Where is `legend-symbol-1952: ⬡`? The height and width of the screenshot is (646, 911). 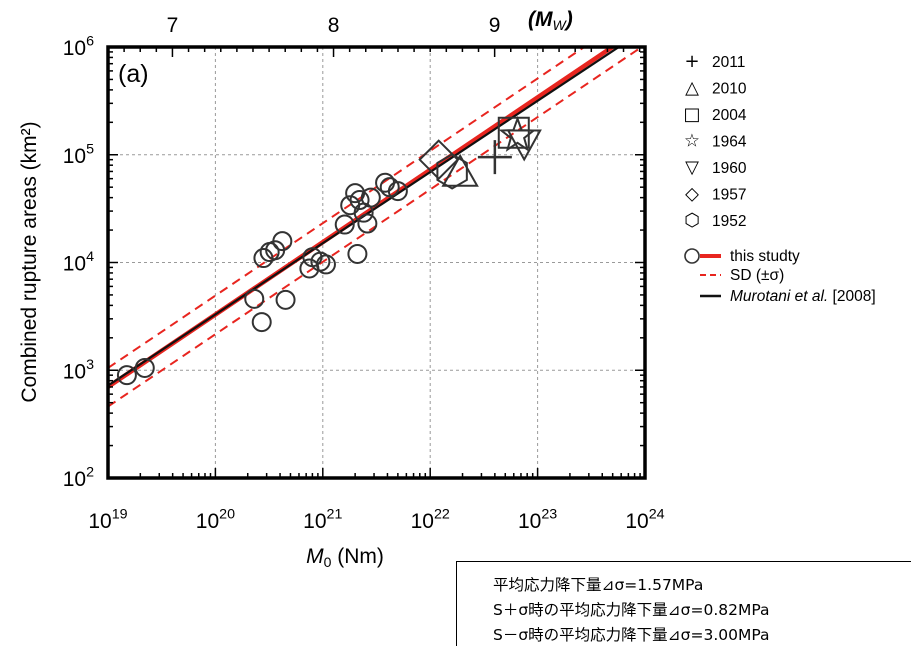 legend-symbol-1952: ⬡ is located at coordinates (692, 220).